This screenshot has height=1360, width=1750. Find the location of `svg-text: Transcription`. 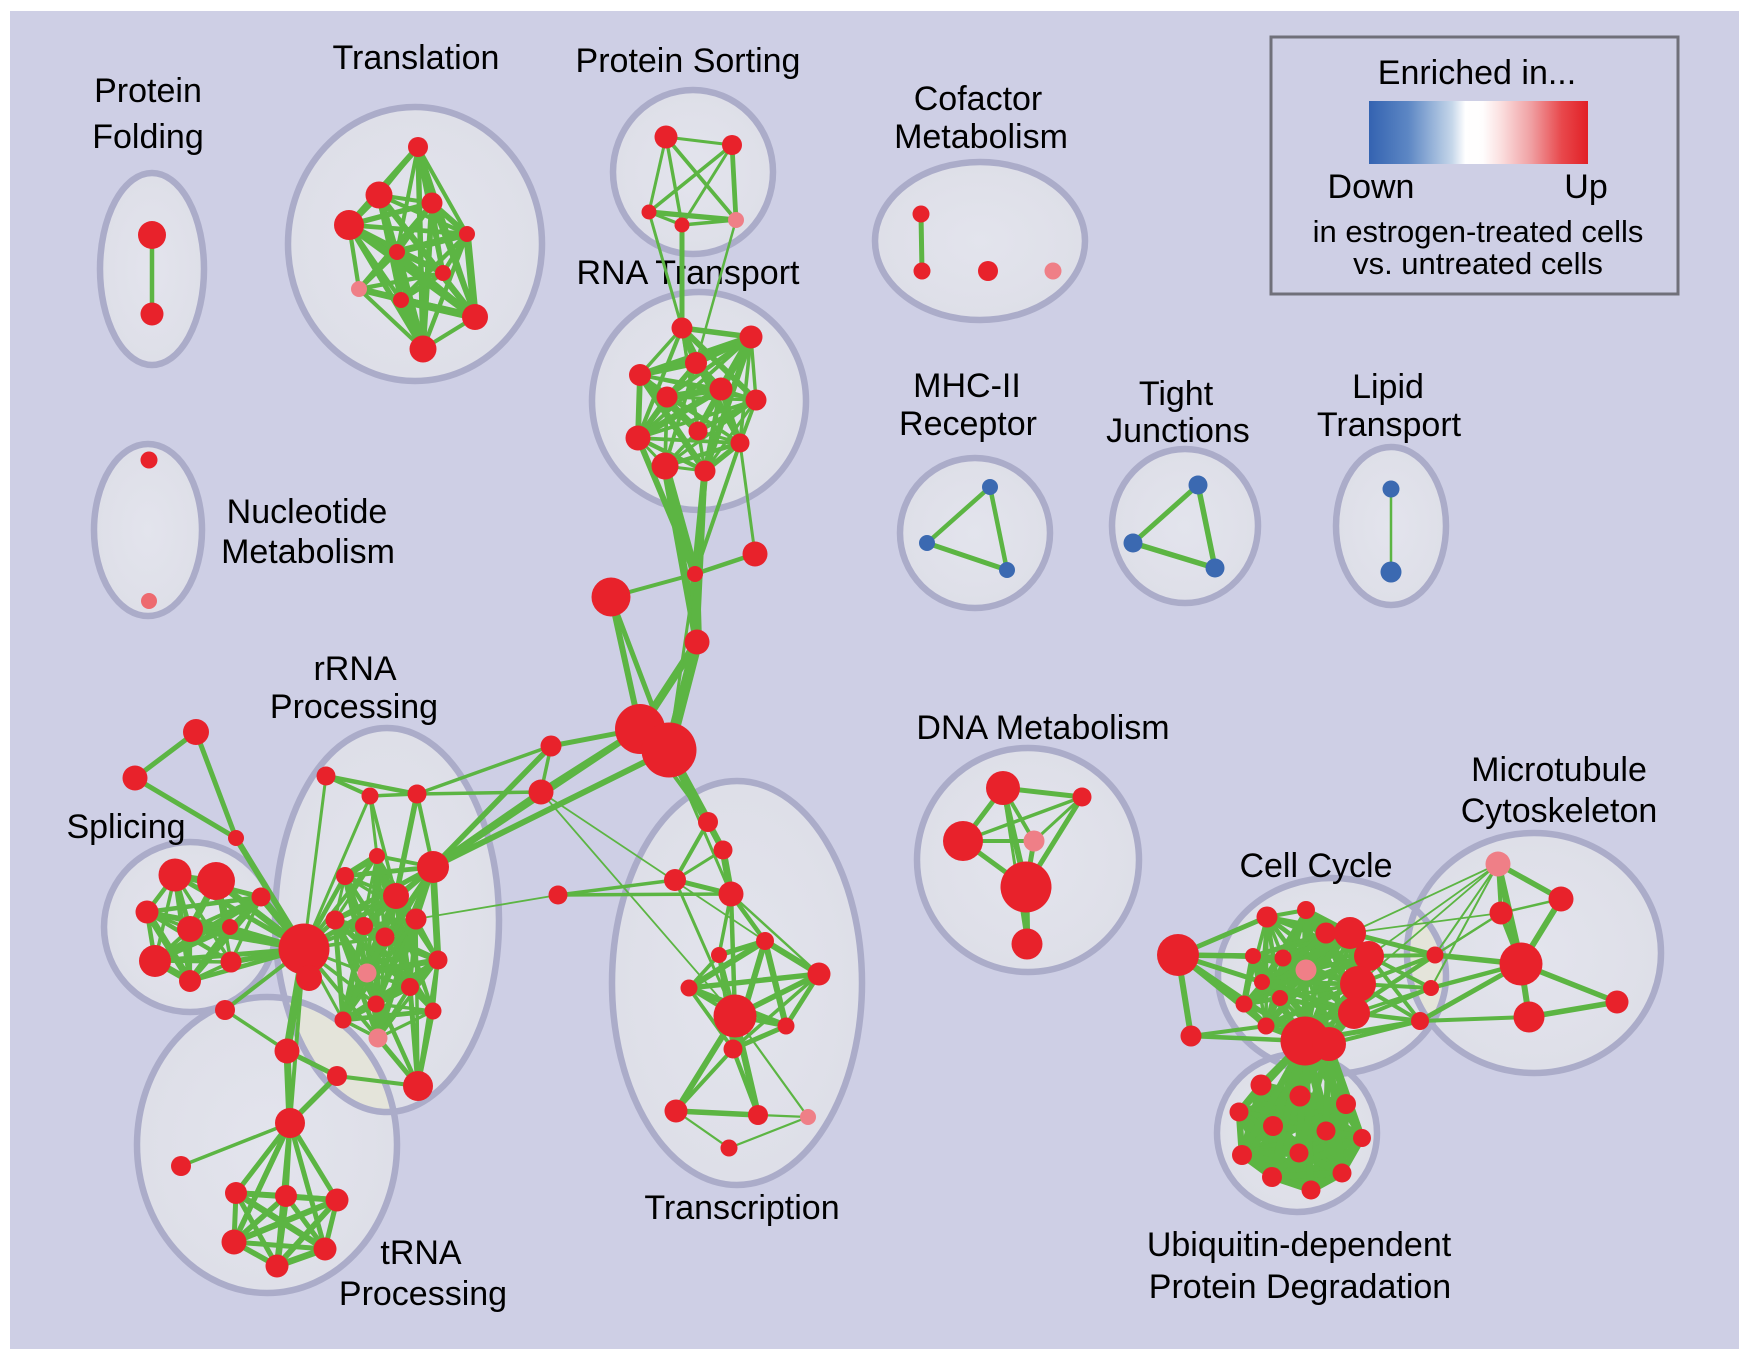

svg-text: Transcription is located at coordinates (741, 1208).